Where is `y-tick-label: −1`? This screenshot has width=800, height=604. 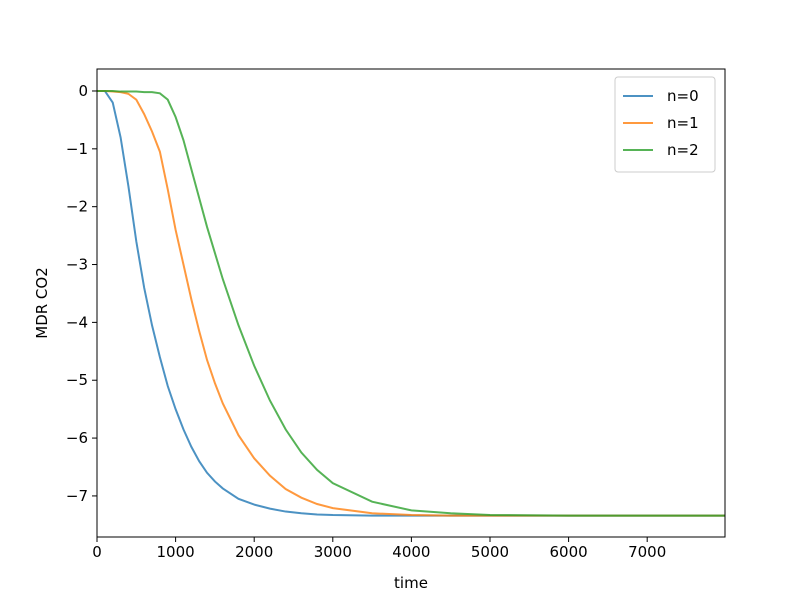
y-tick-label: −1 is located at coordinates (77, 149).